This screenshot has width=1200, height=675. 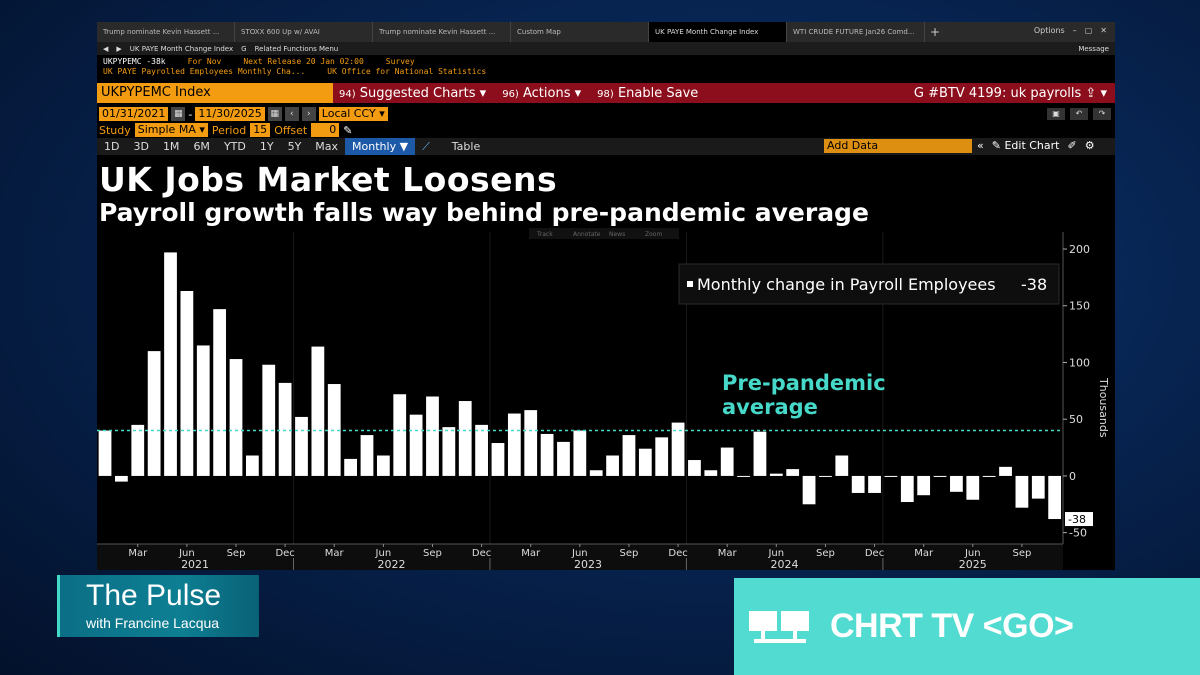 What do you see at coordinates (171, 146) in the screenshot?
I see `period-1m: 1M` at bounding box center [171, 146].